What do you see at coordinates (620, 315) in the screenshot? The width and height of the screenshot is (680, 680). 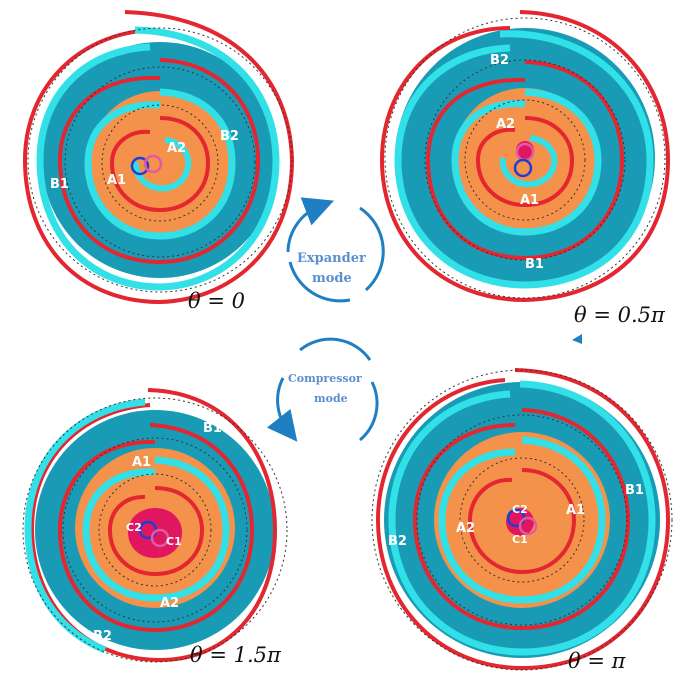 I see `angle-label-theta-half-pi: θ = 0.5π` at bounding box center [620, 315].